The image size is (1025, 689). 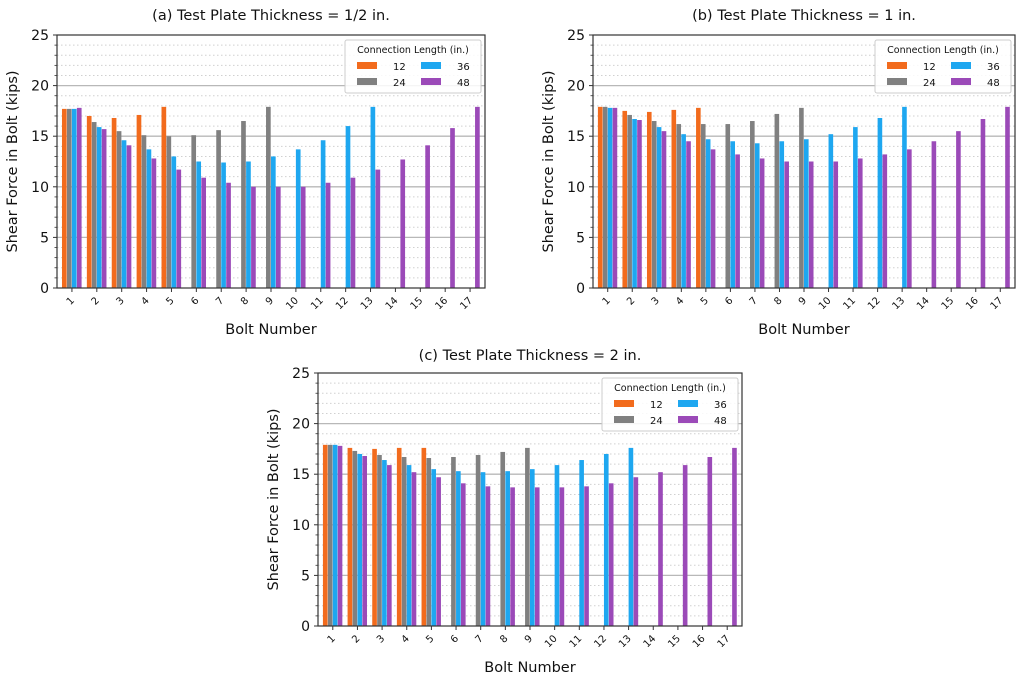 What do you see at coordinates (754, 301) in the screenshot?
I see `x-tick-label: 7` at bounding box center [754, 301].